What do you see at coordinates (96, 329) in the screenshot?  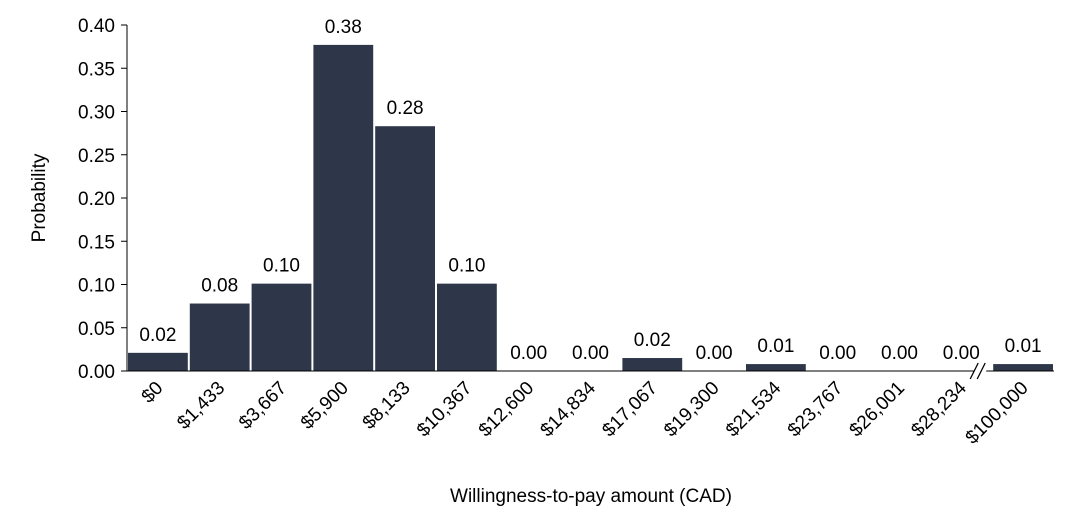 I see `y-tick-label: 0.05` at bounding box center [96, 329].